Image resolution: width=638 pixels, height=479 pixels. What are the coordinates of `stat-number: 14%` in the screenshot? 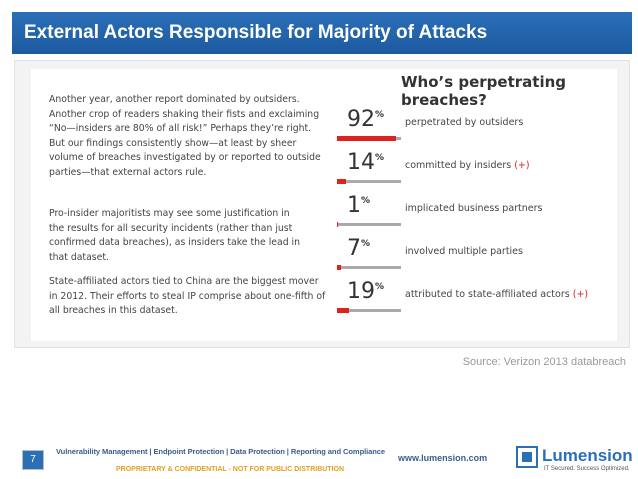 It's located at (365, 162).